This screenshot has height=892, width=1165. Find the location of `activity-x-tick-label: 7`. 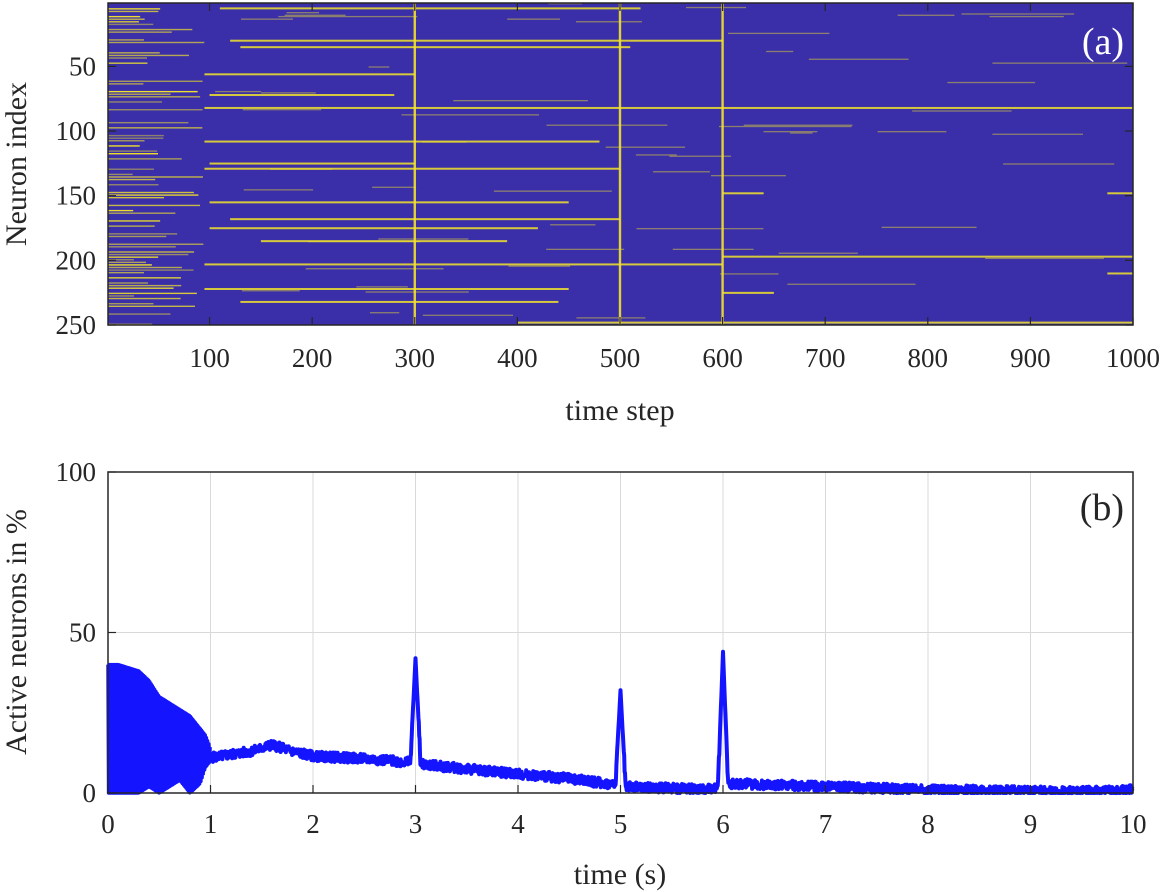

activity-x-tick-label: 7 is located at coordinates (826, 824).